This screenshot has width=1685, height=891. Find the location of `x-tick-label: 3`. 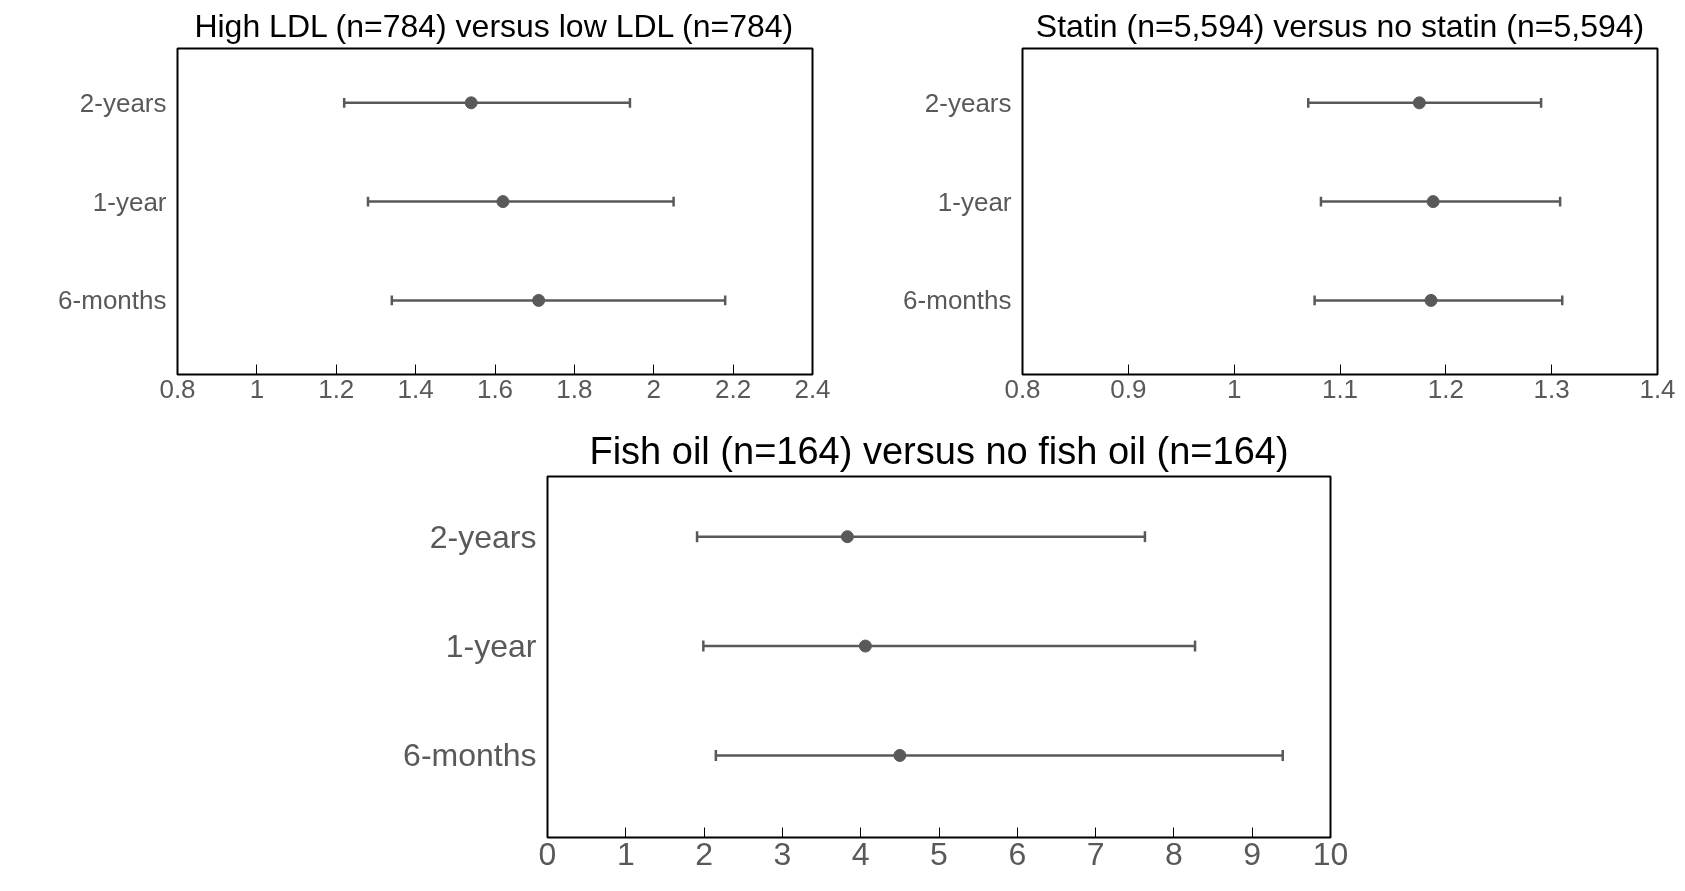

x-tick-label: 3 is located at coordinates (782, 853).